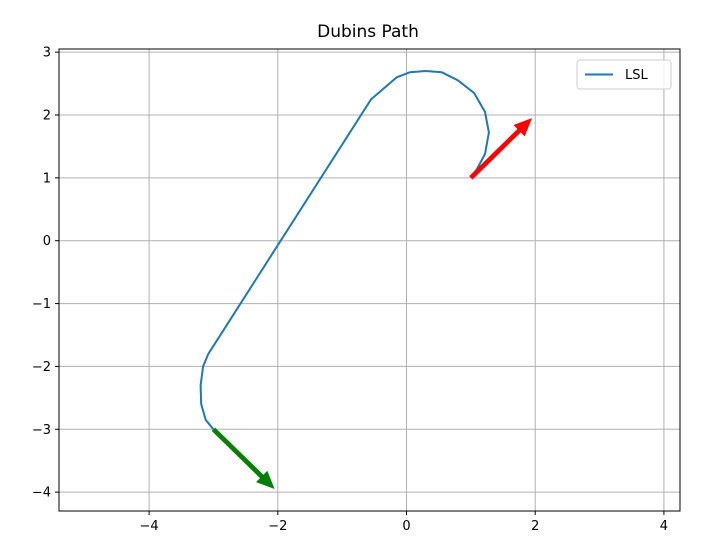 This screenshot has width=720, height=560. Describe the element at coordinates (41, 304) in the screenshot. I see `y-tick-label: −1` at that location.